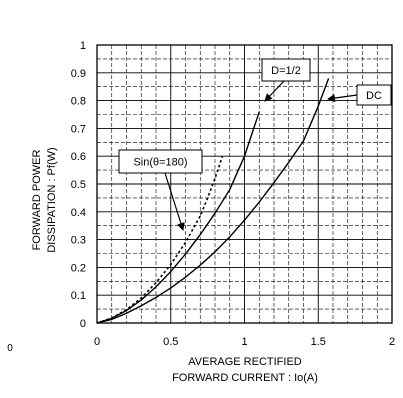 This screenshot has width=403, height=398. What do you see at coordinates (244, 342) in the screenshot?
I see `x-tick-label: 1` at bounding box center [244, 342].